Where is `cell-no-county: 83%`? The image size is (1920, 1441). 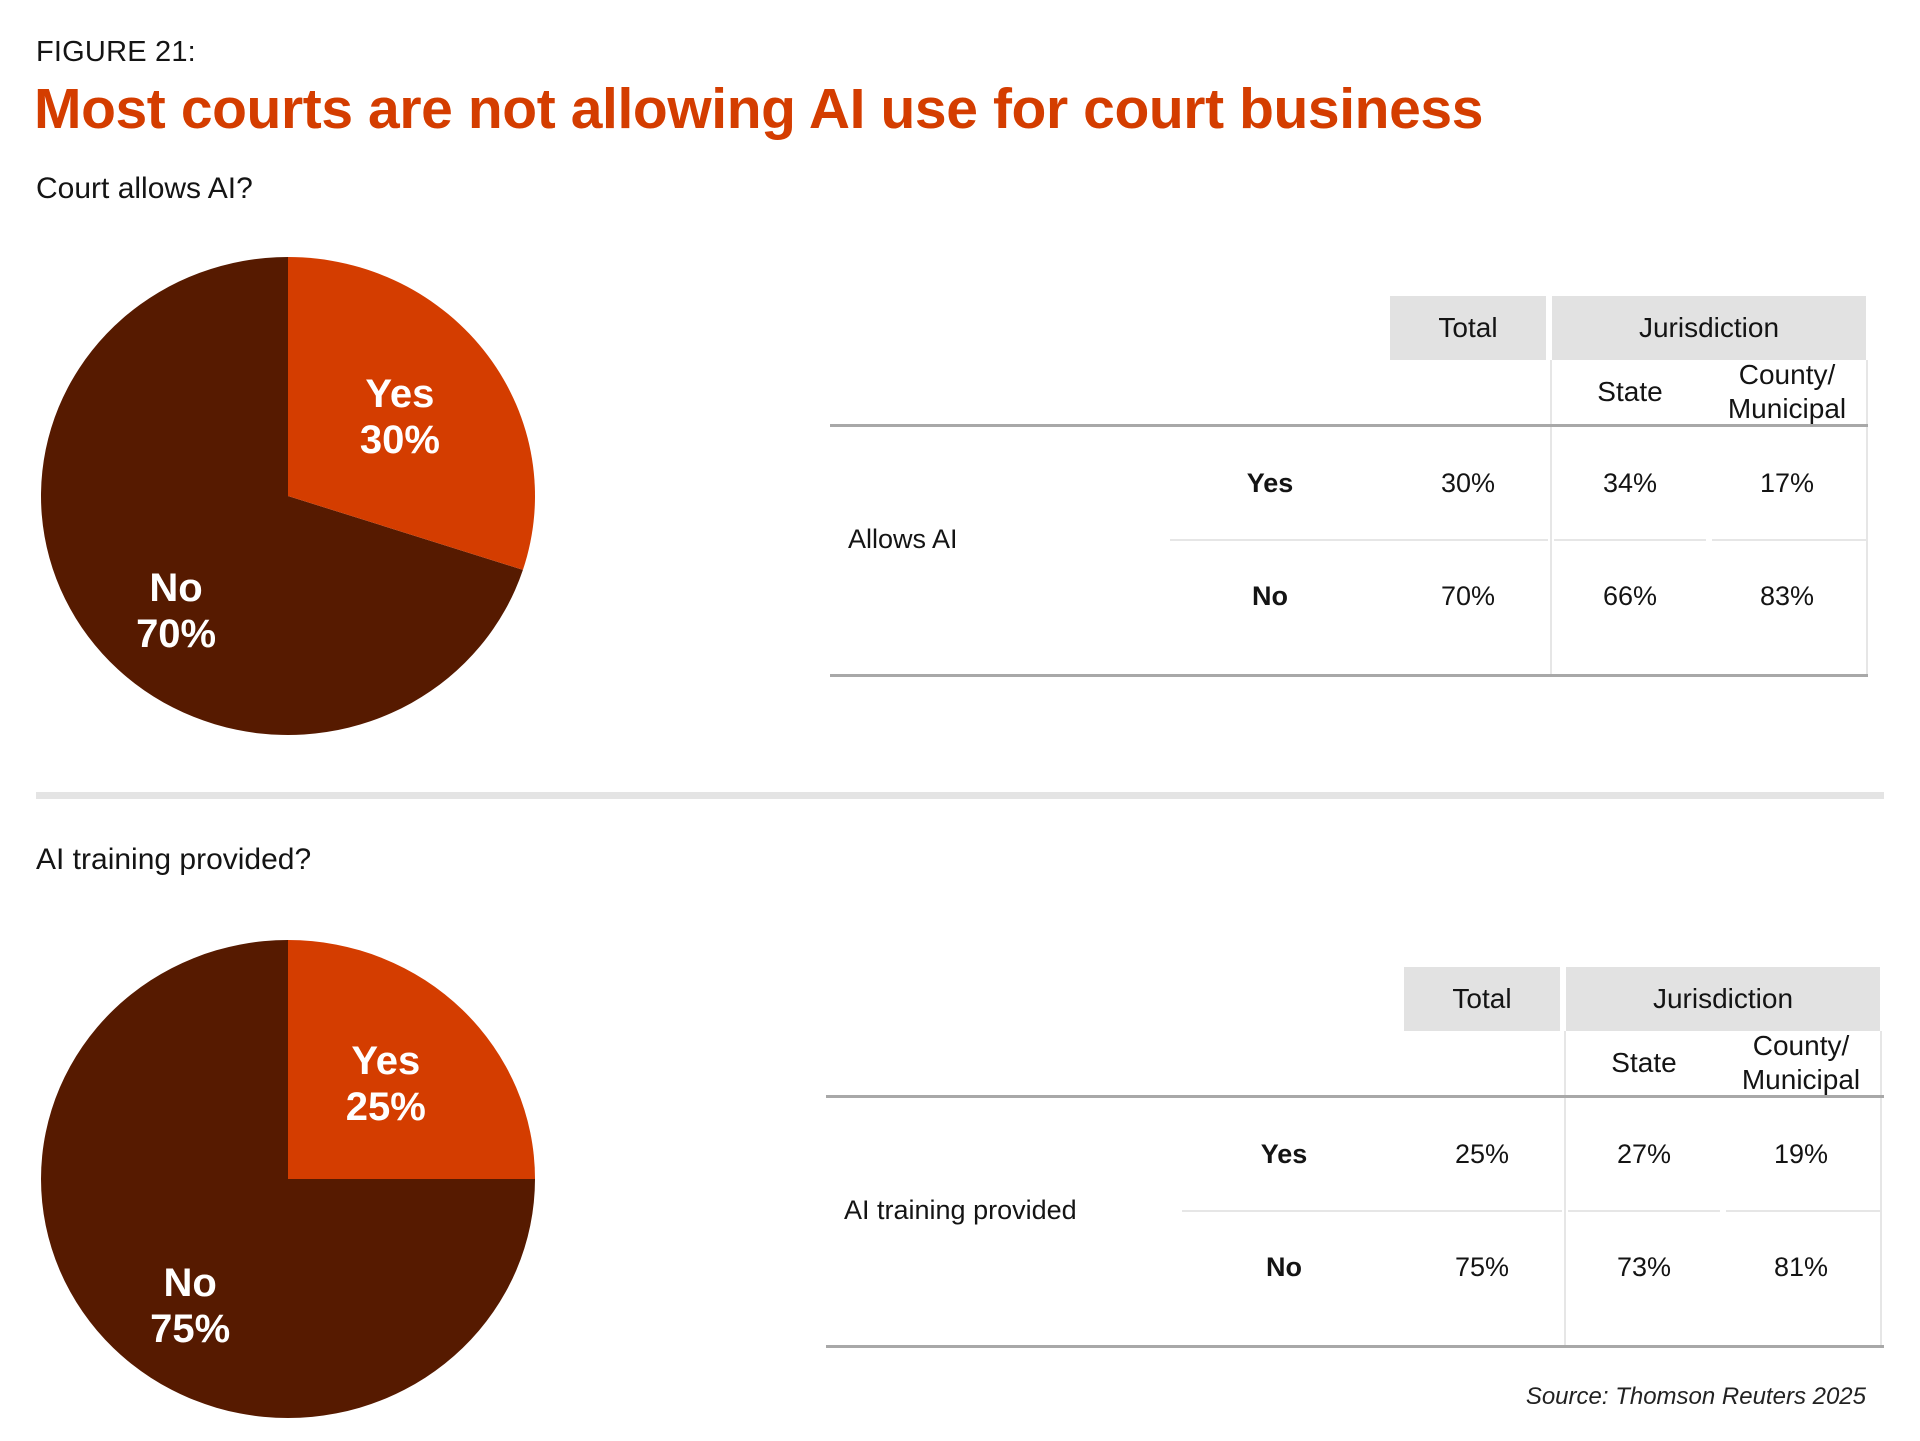
cell-no-county: 83% is located at coordinates (1787, 595).